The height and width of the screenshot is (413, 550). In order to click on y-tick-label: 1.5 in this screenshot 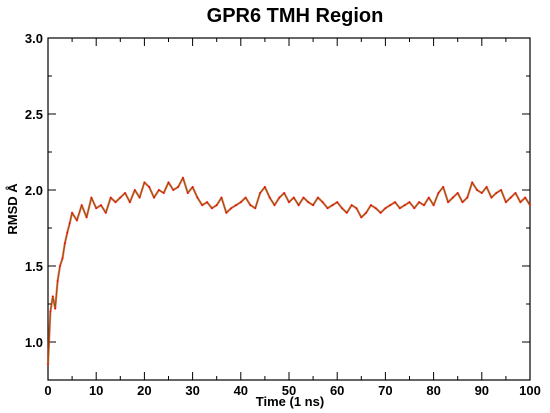, I will do `click(34, 266)`.